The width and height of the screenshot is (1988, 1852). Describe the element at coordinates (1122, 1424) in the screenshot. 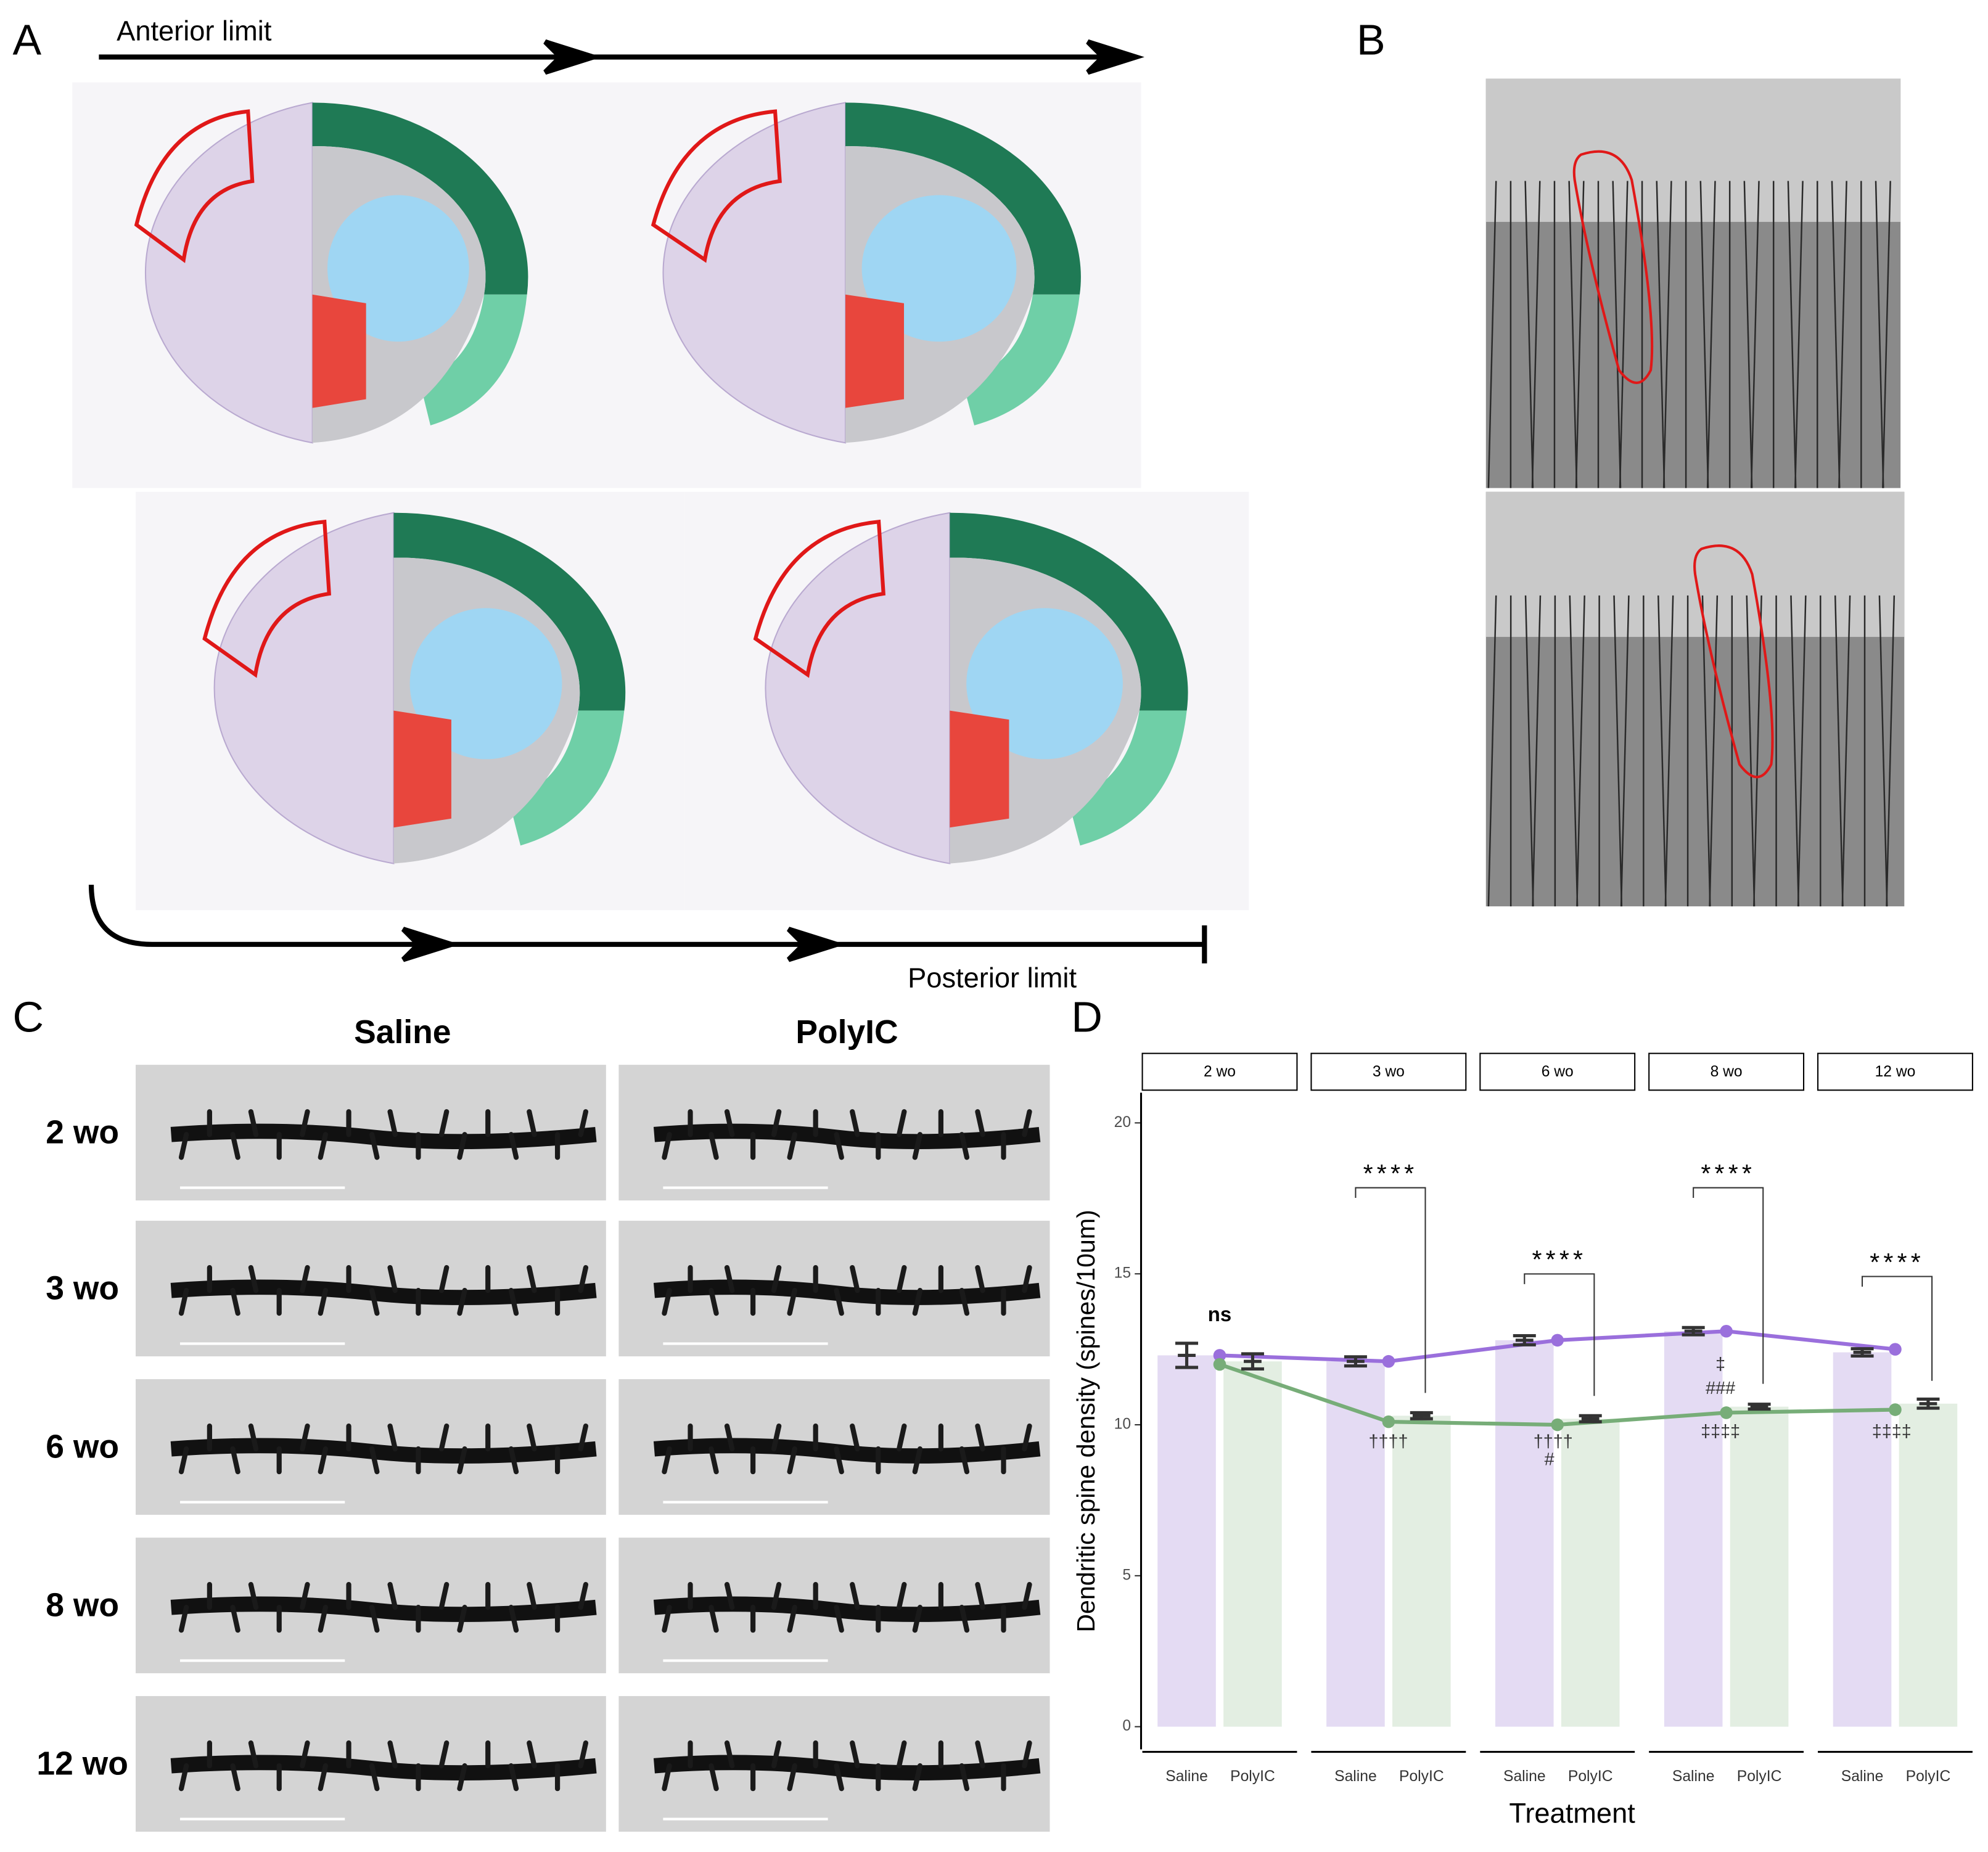

I see `y-tick-label: 10` at that location.